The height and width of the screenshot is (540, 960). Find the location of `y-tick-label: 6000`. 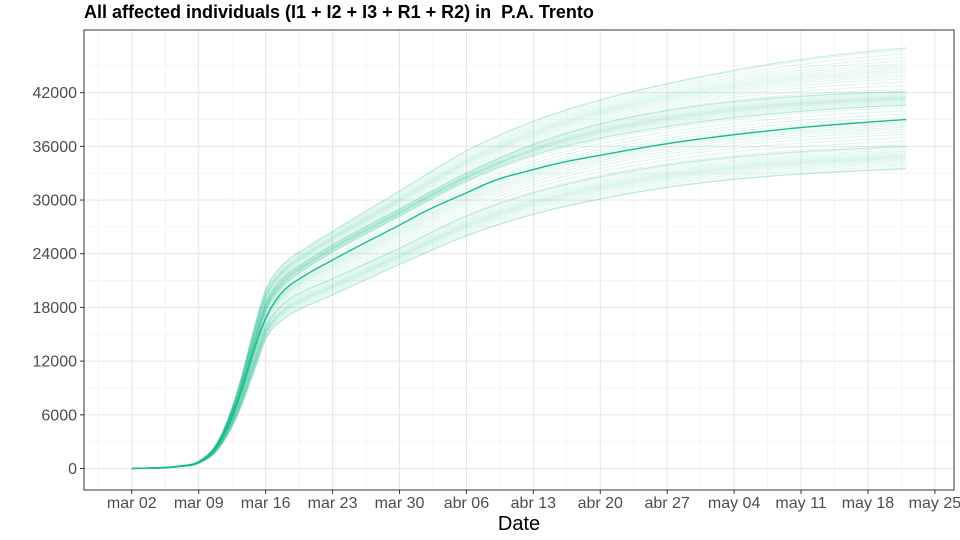

y-tick-label: 6000 is located at coordinates (59, 415).